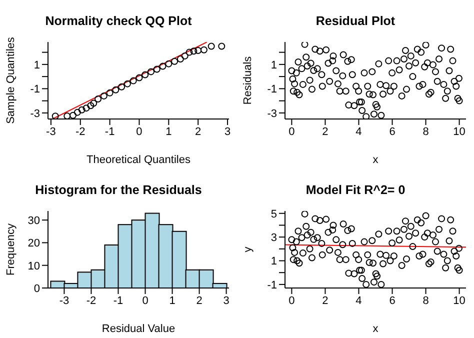 The height and width of the screenshot is (338, 474). Describe the element at coordinates (355, 21) in the screenshot. I see `chart-title: Residual Plot` at that location.